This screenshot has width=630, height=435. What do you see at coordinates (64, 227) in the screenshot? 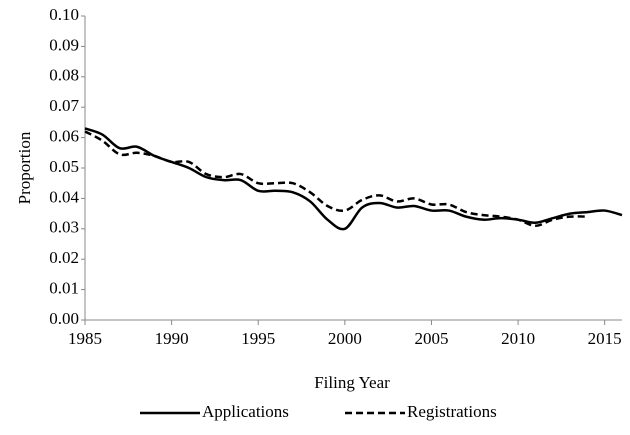
I see `y-tick-label: 0.03` at bounding box center [64, 227].